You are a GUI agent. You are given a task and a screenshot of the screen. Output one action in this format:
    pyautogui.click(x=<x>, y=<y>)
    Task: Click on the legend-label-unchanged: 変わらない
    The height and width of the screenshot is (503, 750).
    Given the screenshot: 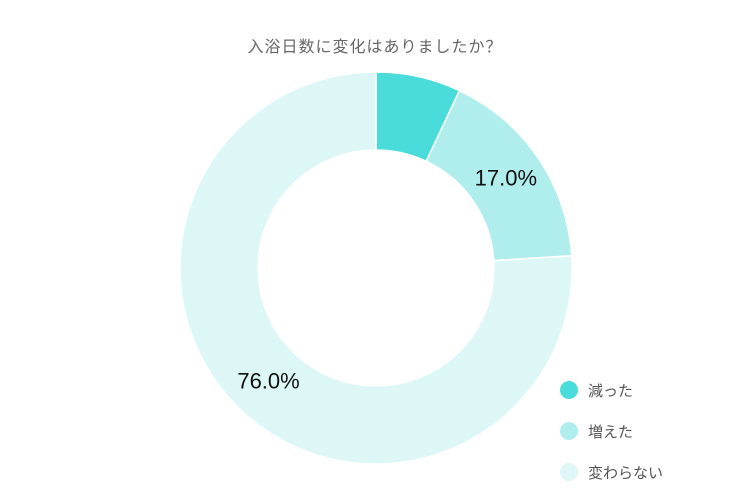 What is the action you would take?
    pyautogui.click(x=626, y=472)
    